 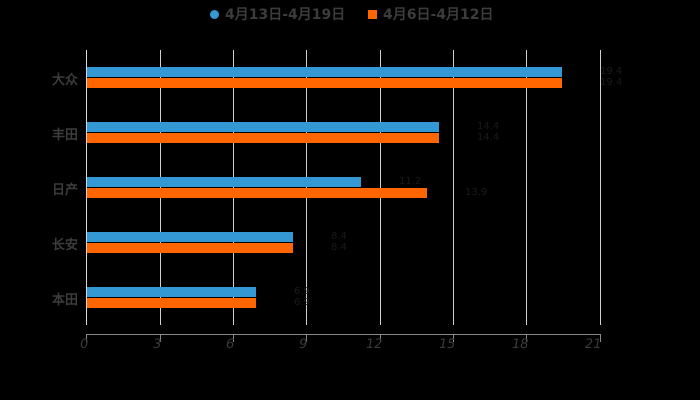 What do you see at coordinates (438, 15) in the screenshot?
I see `legend-label: 4月6日-4月12日` at bounding box center [438, 15].